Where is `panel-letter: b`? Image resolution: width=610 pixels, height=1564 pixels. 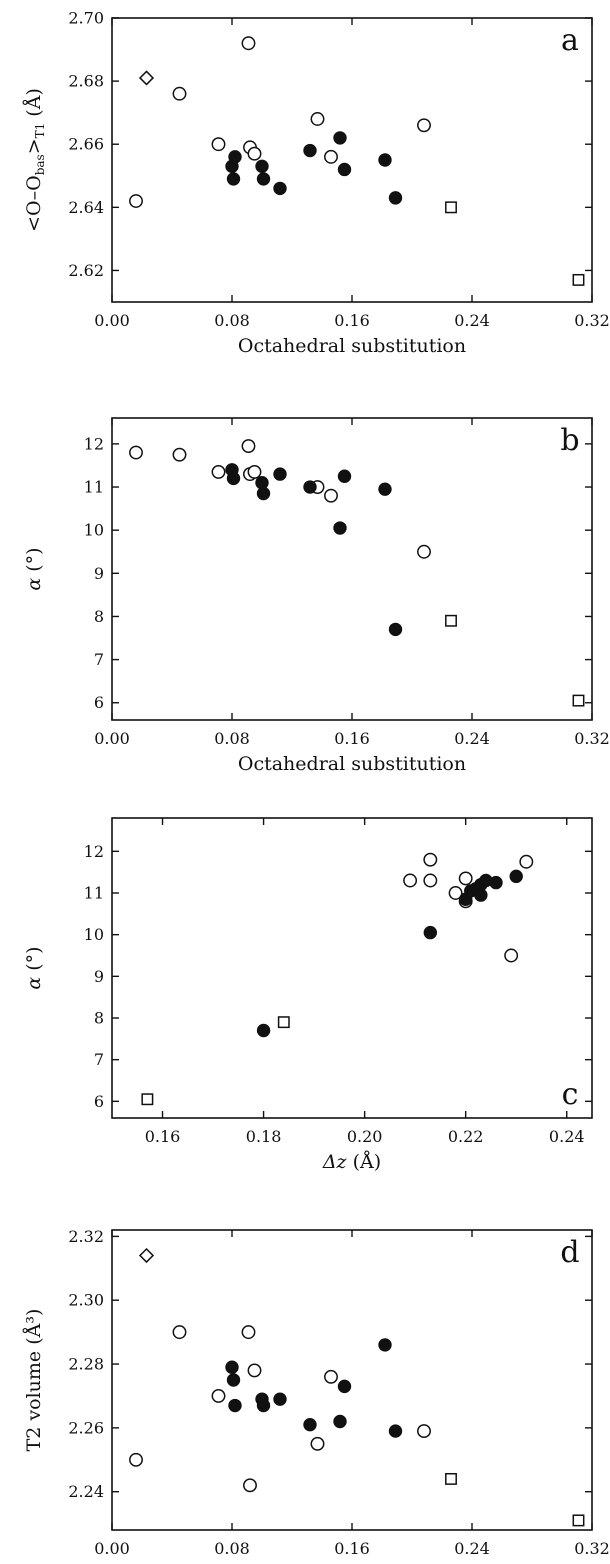 panel-letter: b is located at coordinates (569, 440).